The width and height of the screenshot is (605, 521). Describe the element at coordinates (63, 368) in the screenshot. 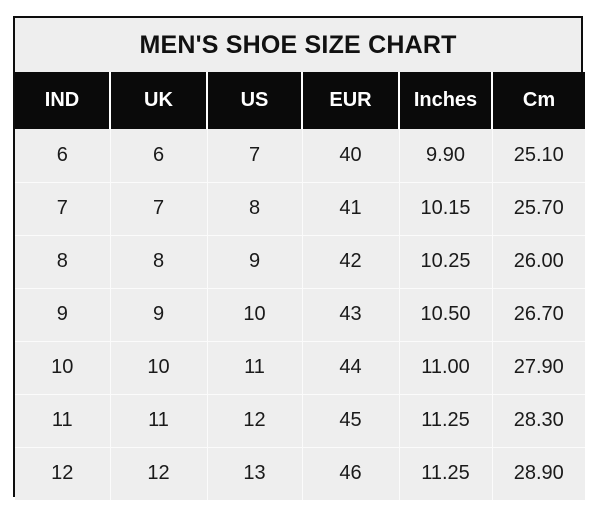

I see `cell-ind: 10` at that location.